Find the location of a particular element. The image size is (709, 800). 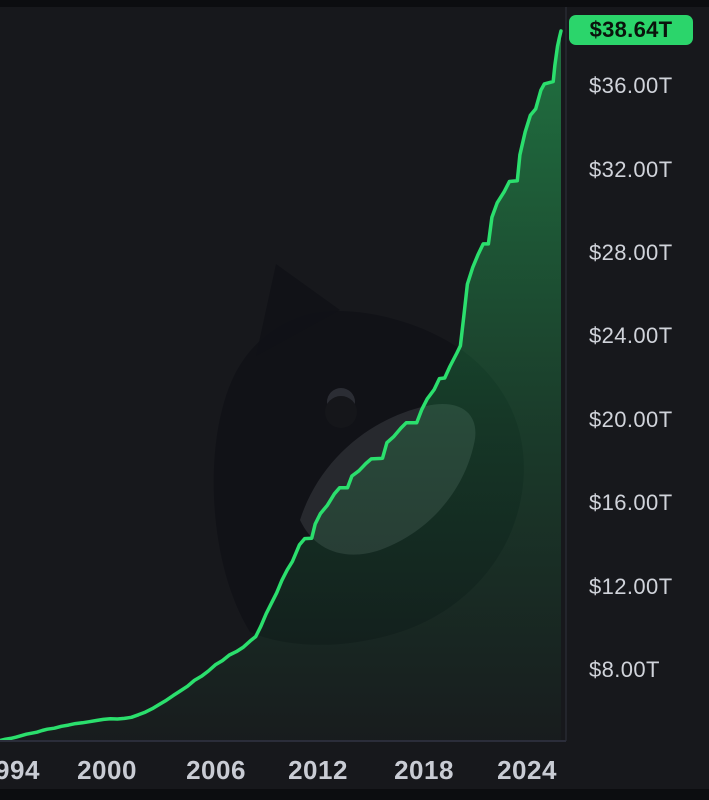

current-value-badge: $38.64T is located at coordinates (631, 30).